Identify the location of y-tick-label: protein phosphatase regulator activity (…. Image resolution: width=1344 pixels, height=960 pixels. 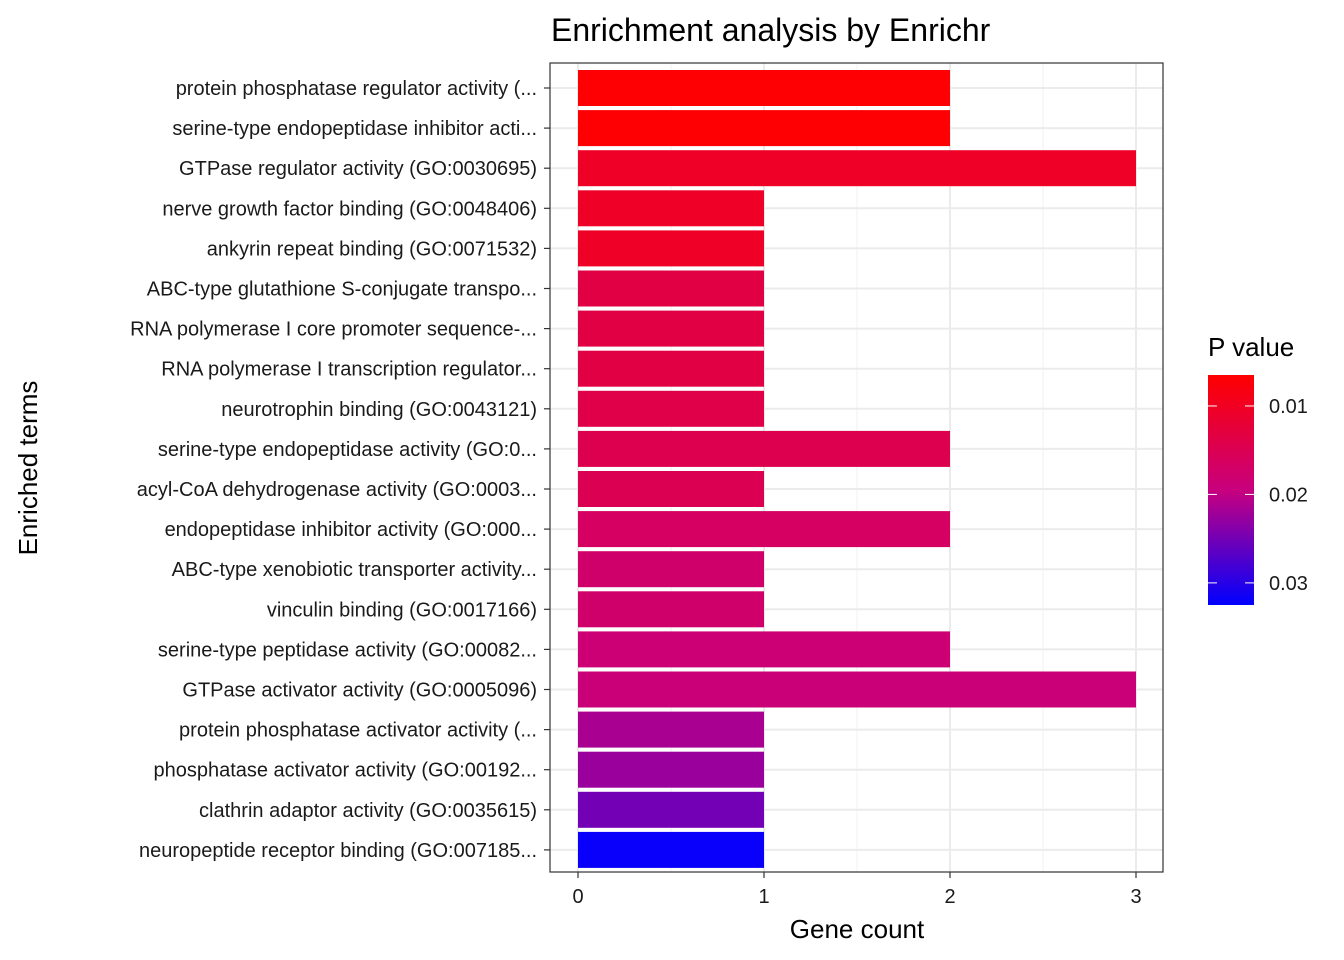
(356, 89).